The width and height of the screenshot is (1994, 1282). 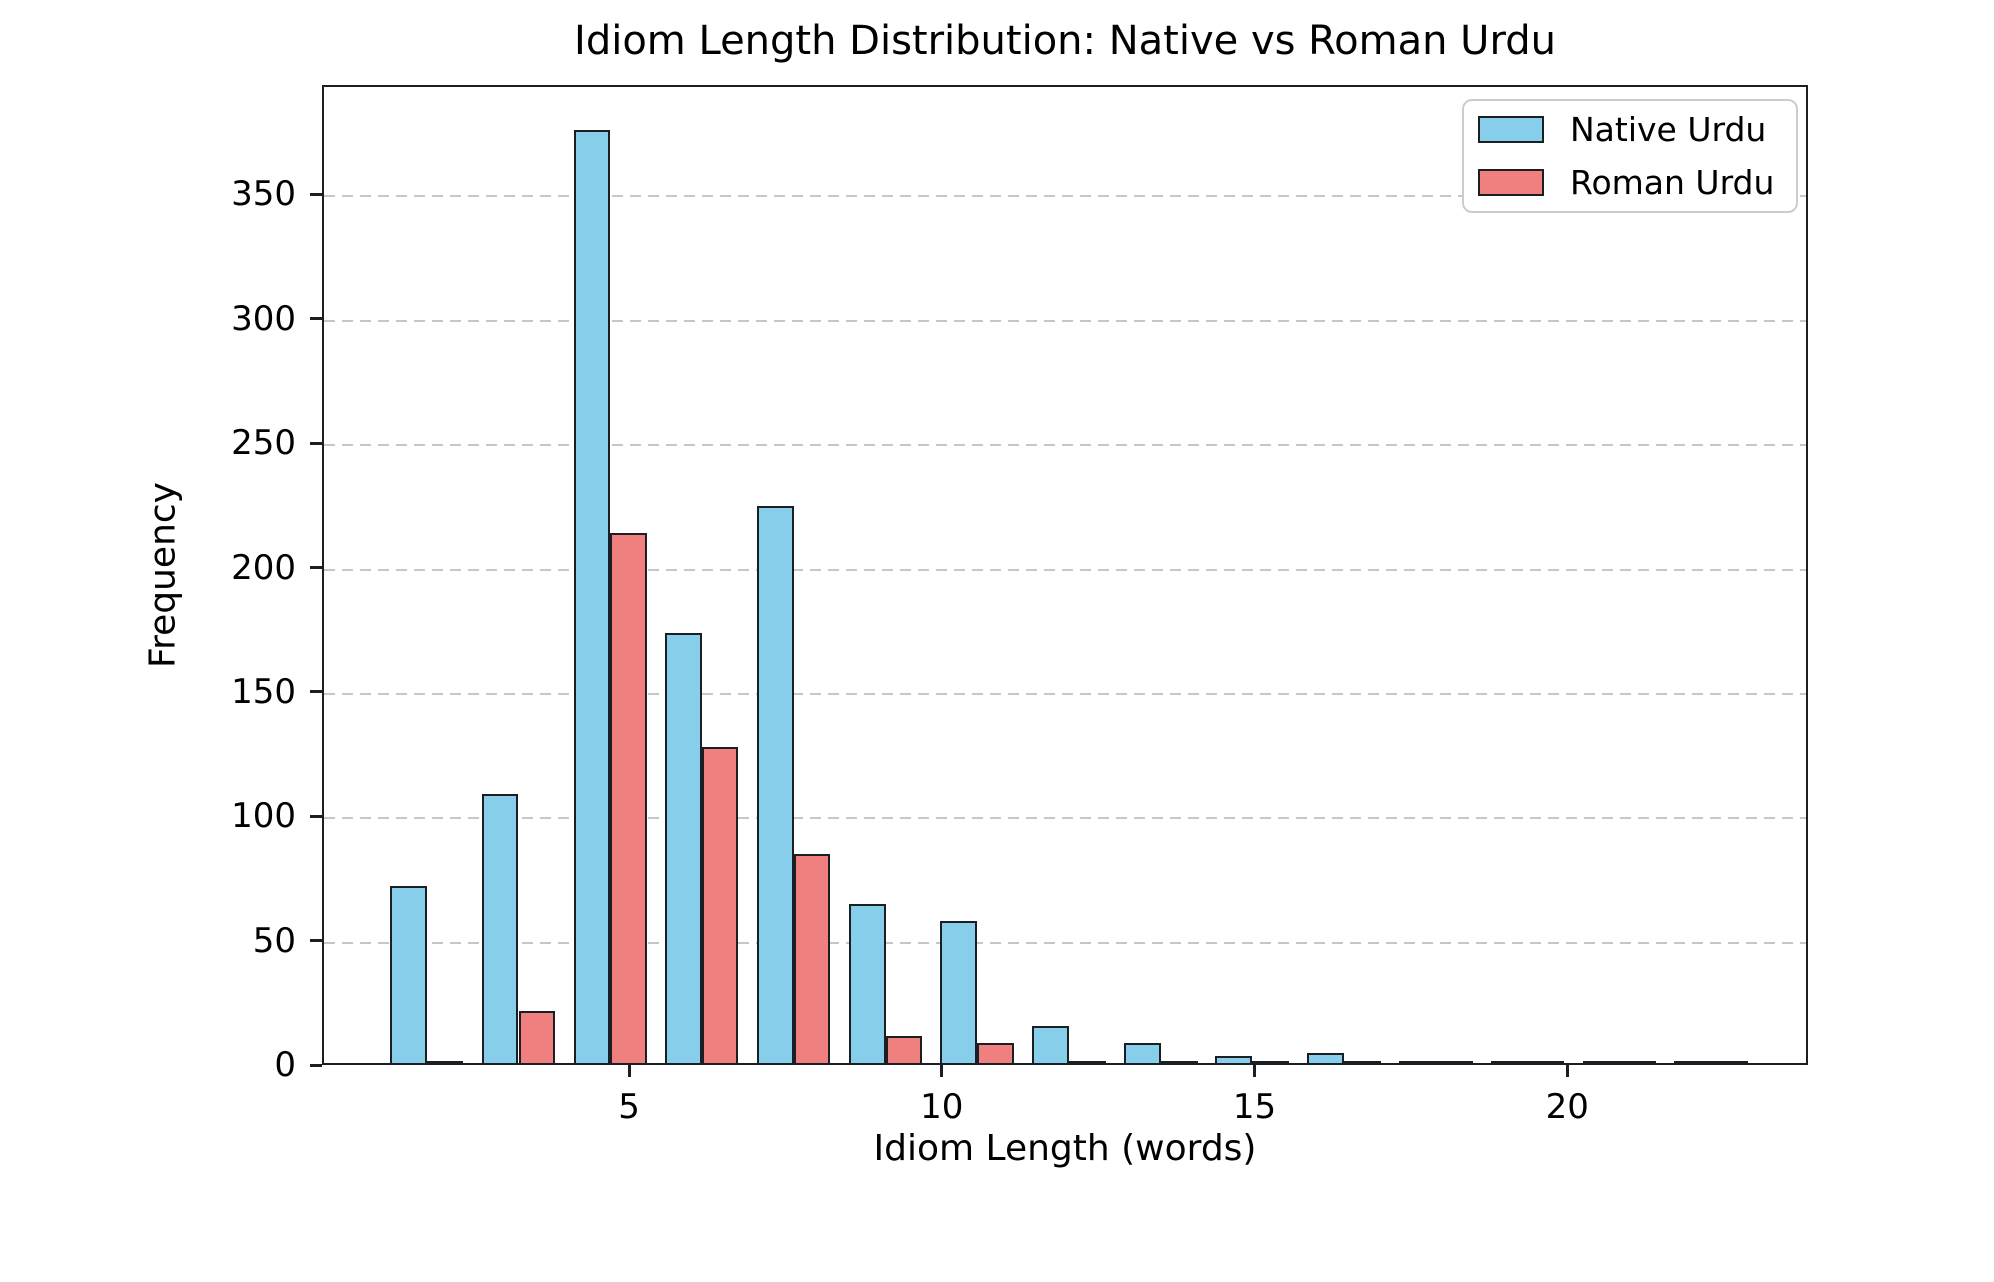 What do you see at coordinates (867, 983) in the screenshot?
I see `bar-native-urdu-bin6` at bounding box center [867, 983].